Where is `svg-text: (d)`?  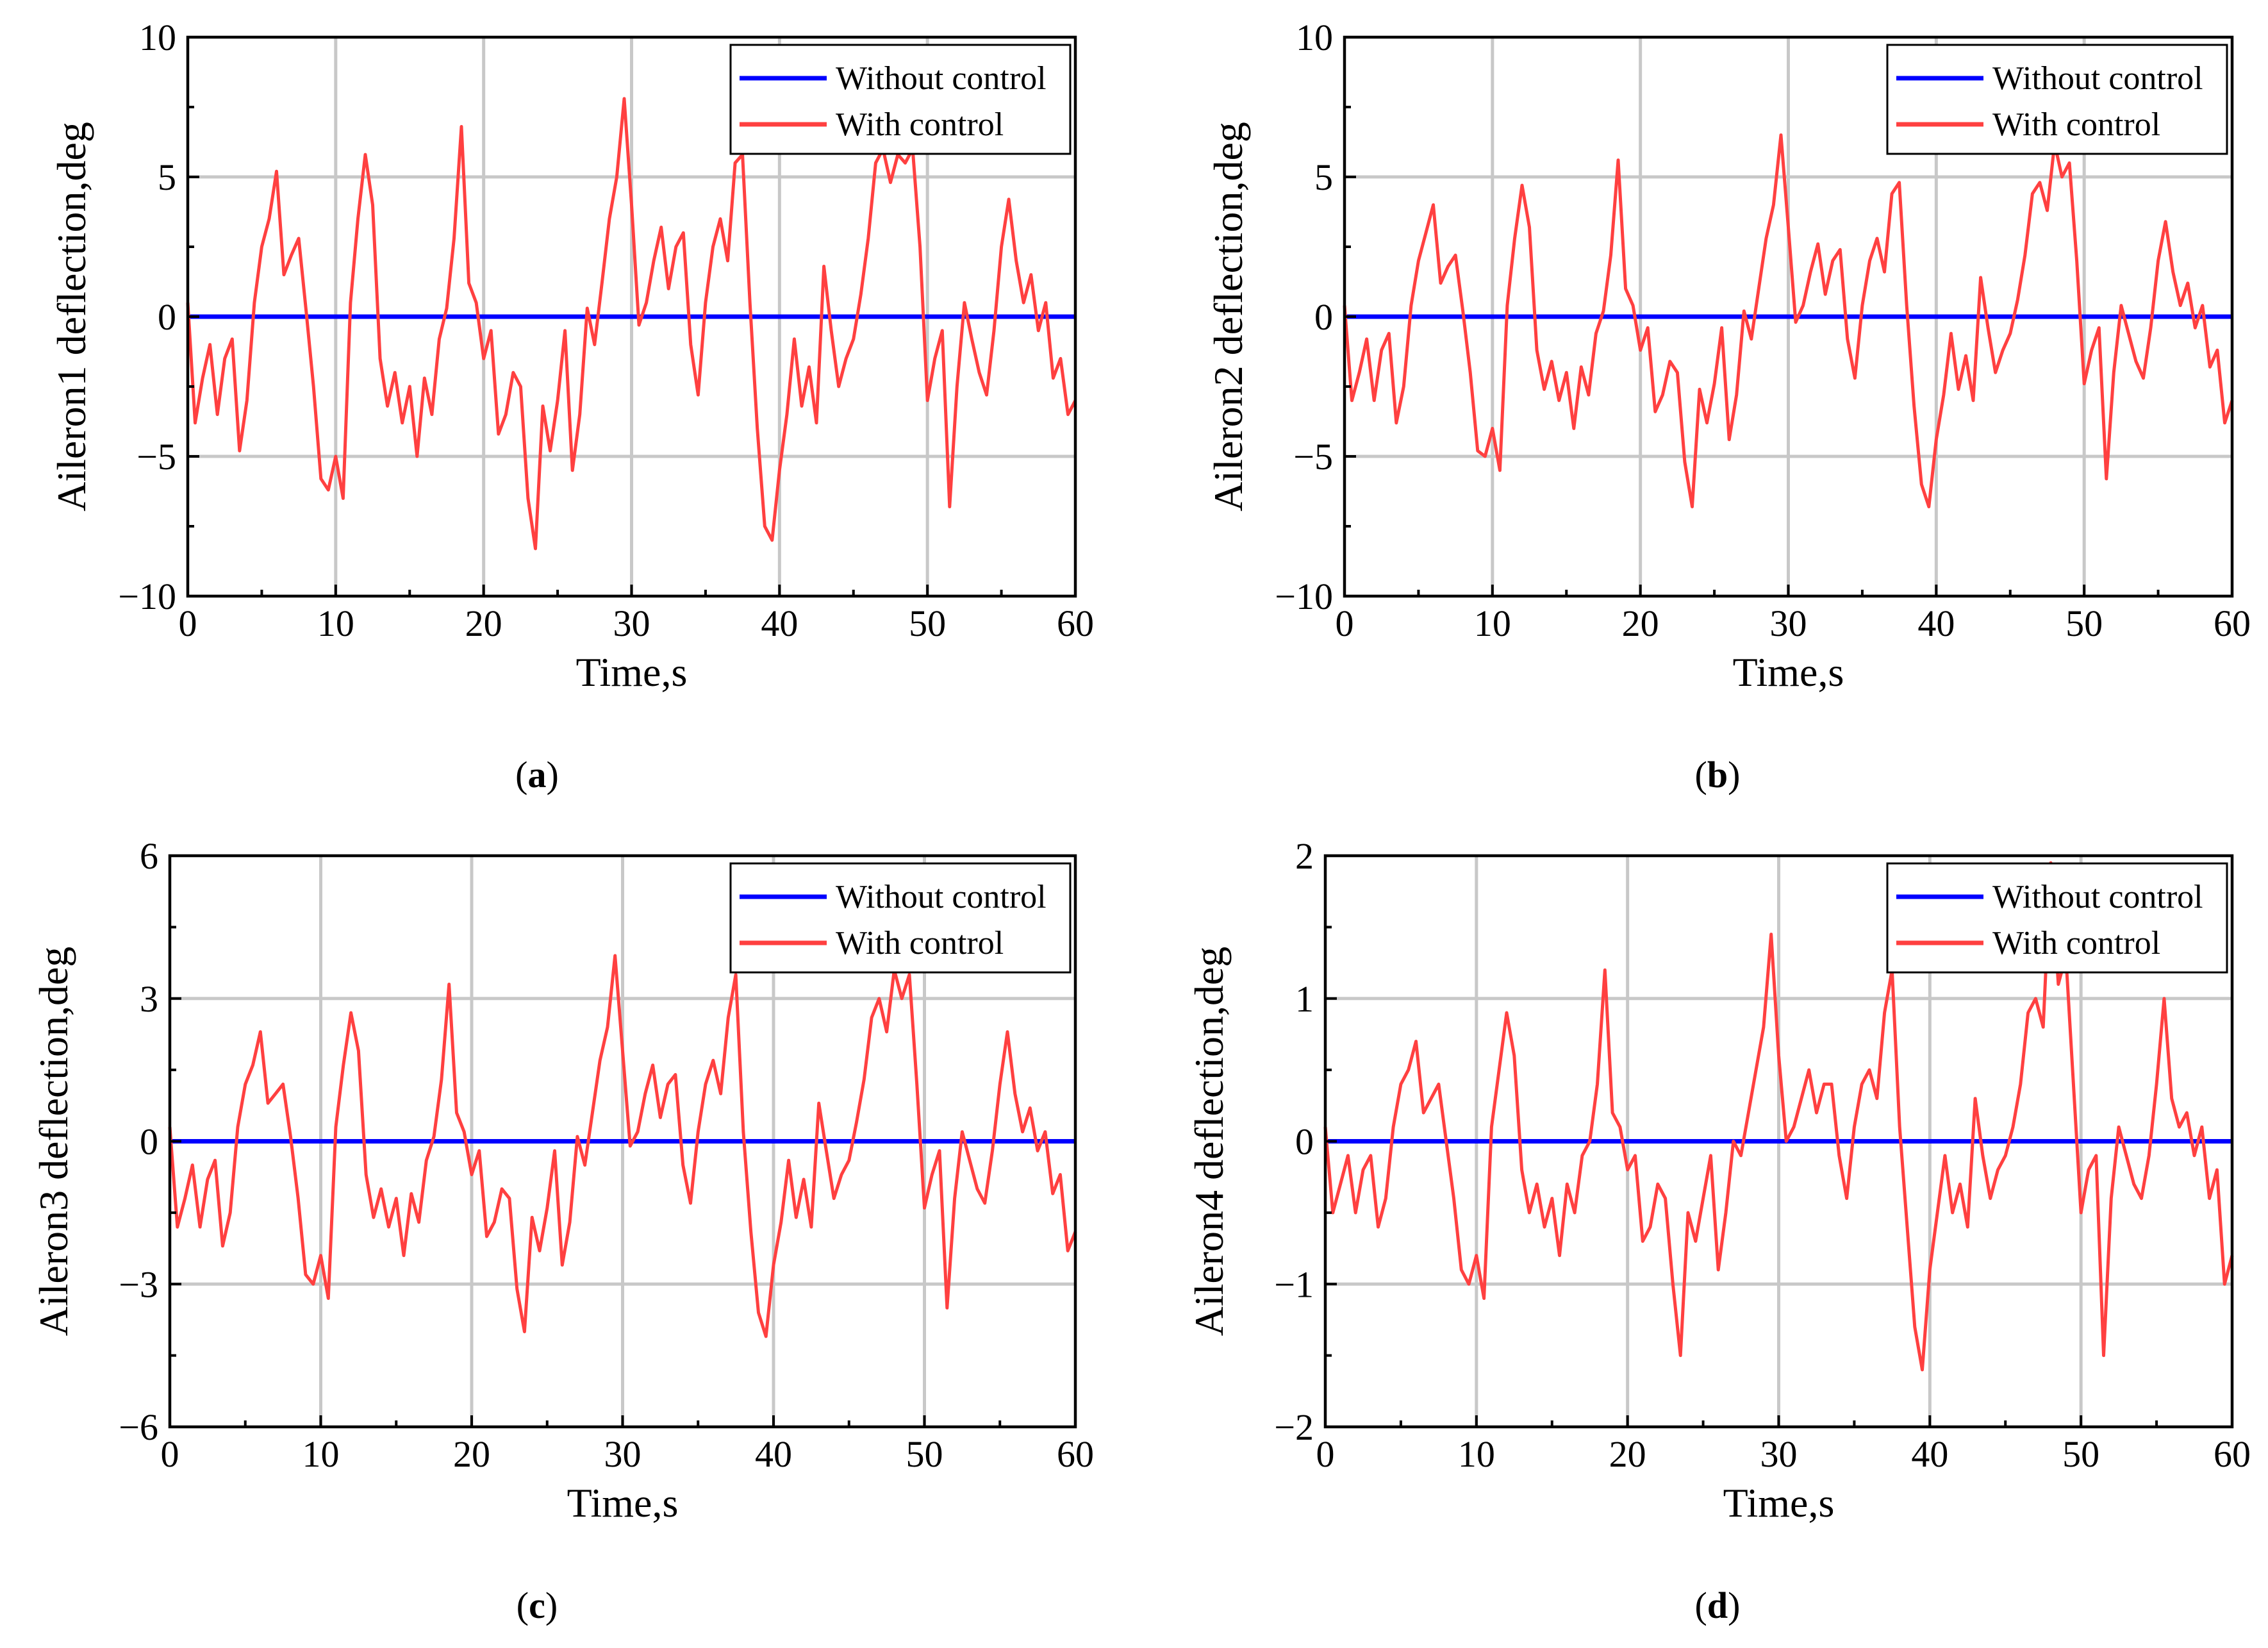
svg-text: (d) is located at coordinates (1718, 1605).